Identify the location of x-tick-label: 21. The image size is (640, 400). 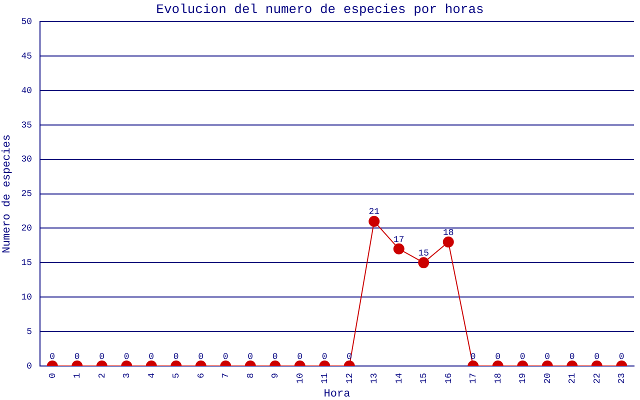
(573, 378).